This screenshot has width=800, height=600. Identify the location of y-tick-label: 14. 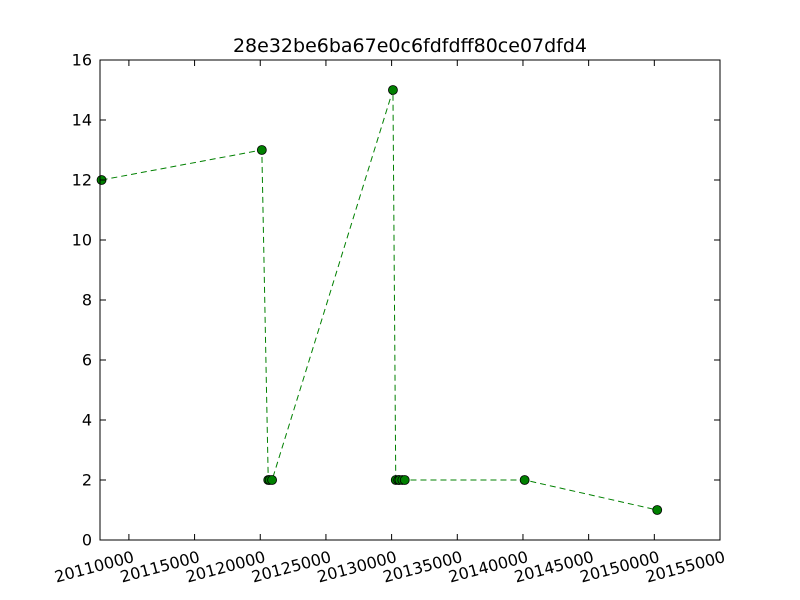
(82, 120).